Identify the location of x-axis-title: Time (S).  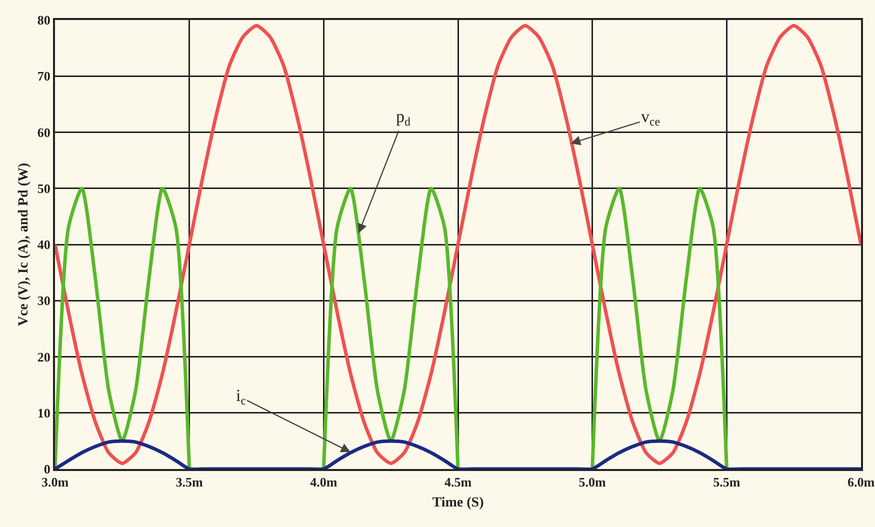
(458, 502).